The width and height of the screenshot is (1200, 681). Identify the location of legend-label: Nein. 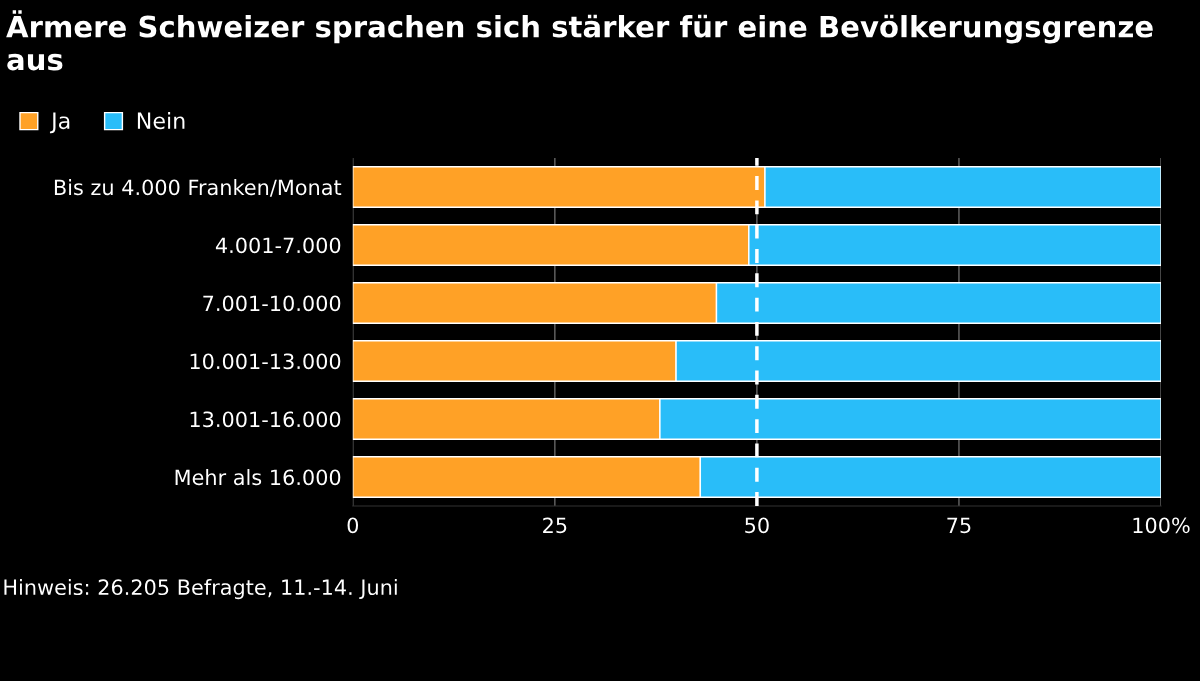
(161, 120).